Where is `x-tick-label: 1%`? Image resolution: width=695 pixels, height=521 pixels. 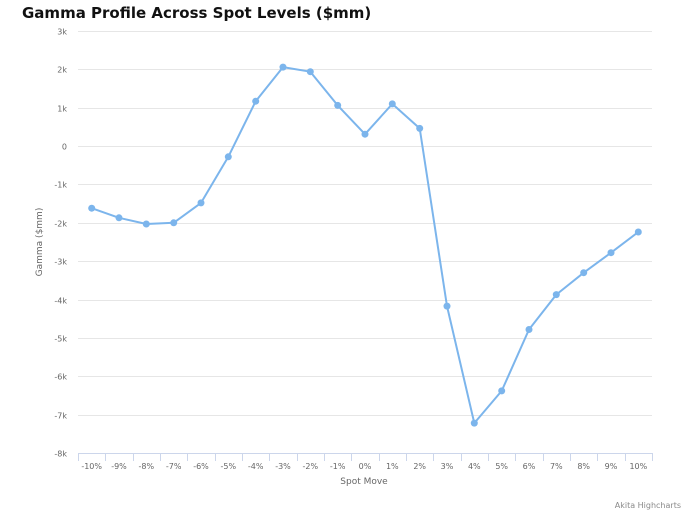 x-tick-label: 1% is located at coordinates (392, 466).